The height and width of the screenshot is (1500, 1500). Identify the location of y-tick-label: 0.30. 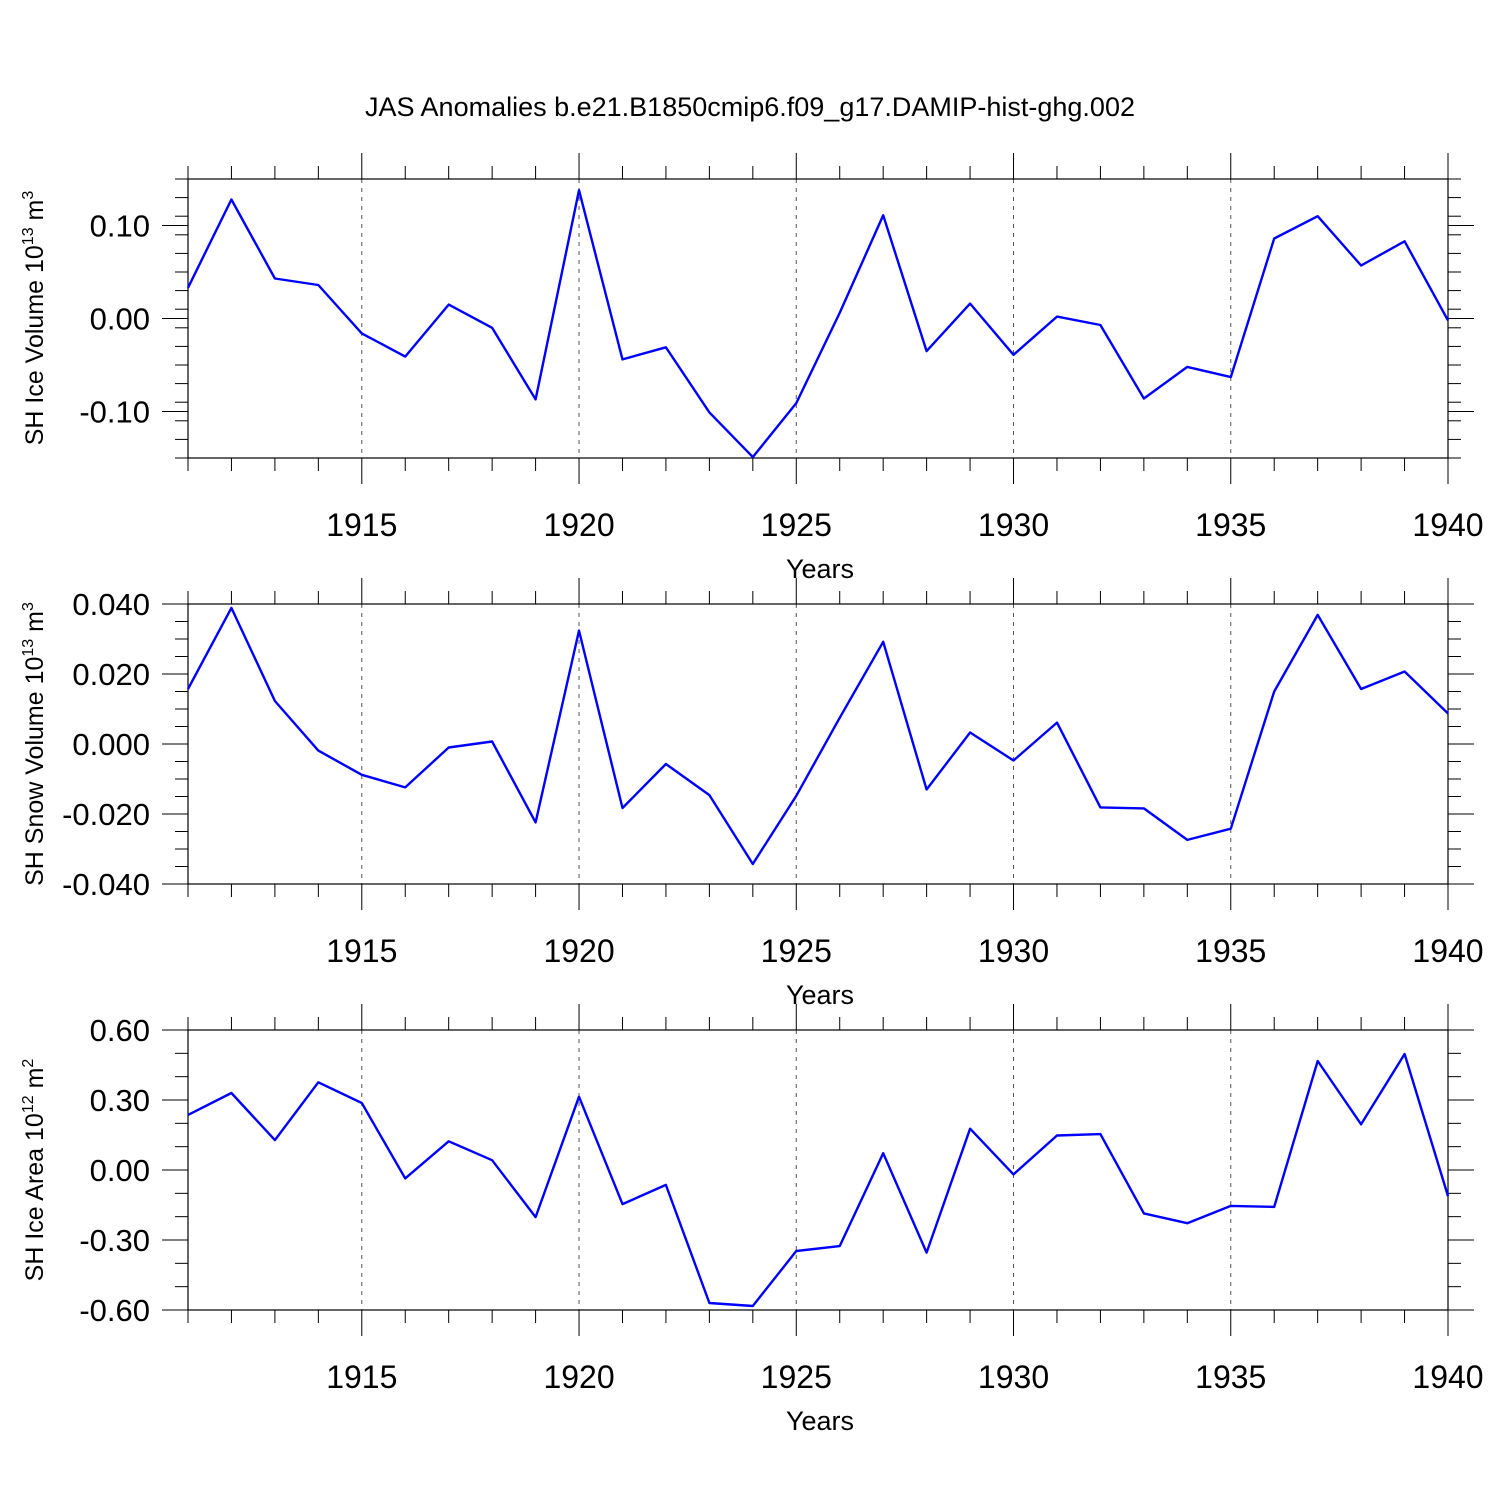
(120, 1100).